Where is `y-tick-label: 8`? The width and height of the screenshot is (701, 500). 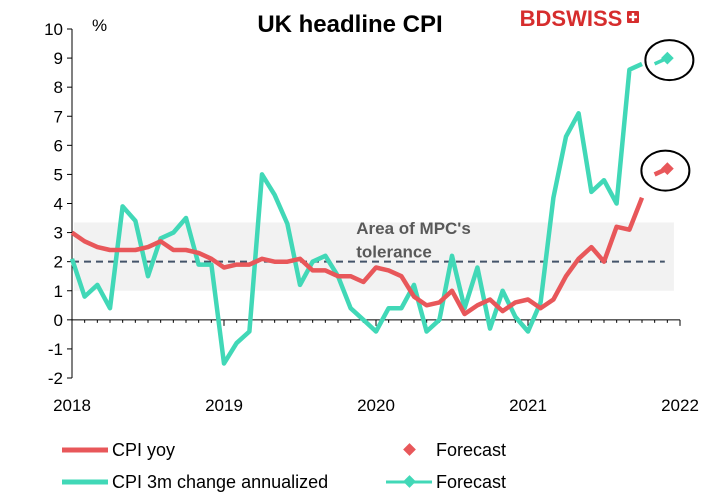
y-tick-label: 8 is located at coordinates (58, 87).